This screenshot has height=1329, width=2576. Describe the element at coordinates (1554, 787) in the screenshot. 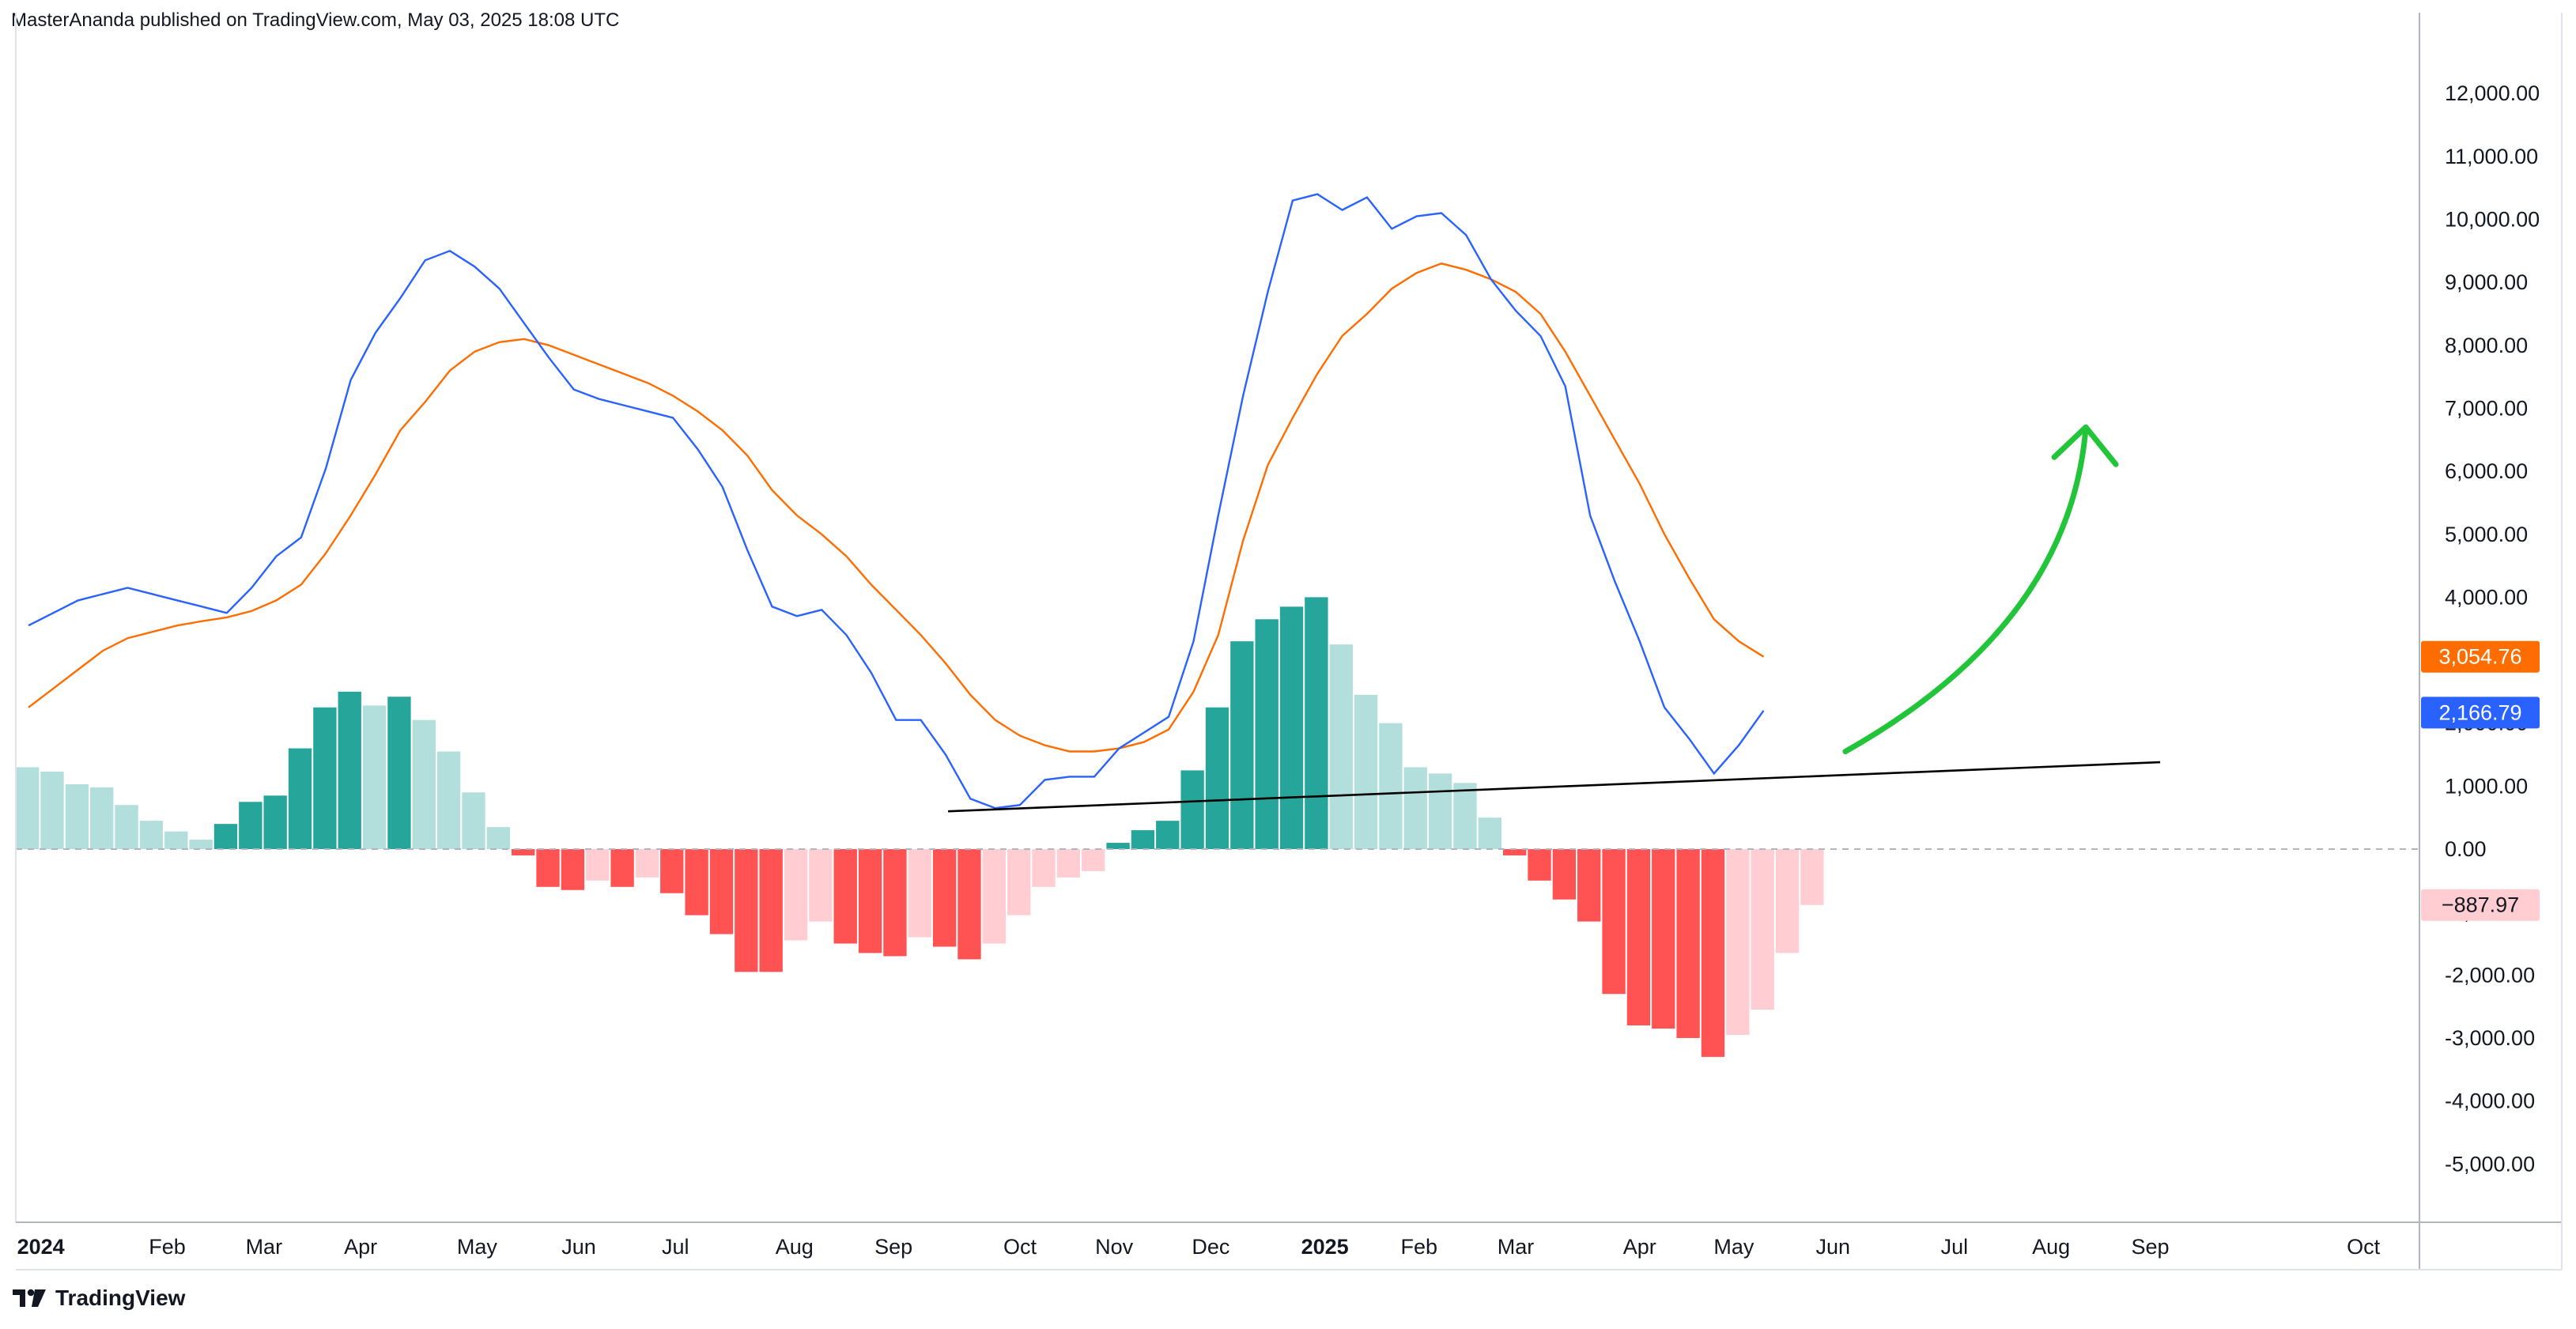

I see `support-trendline` at that location.